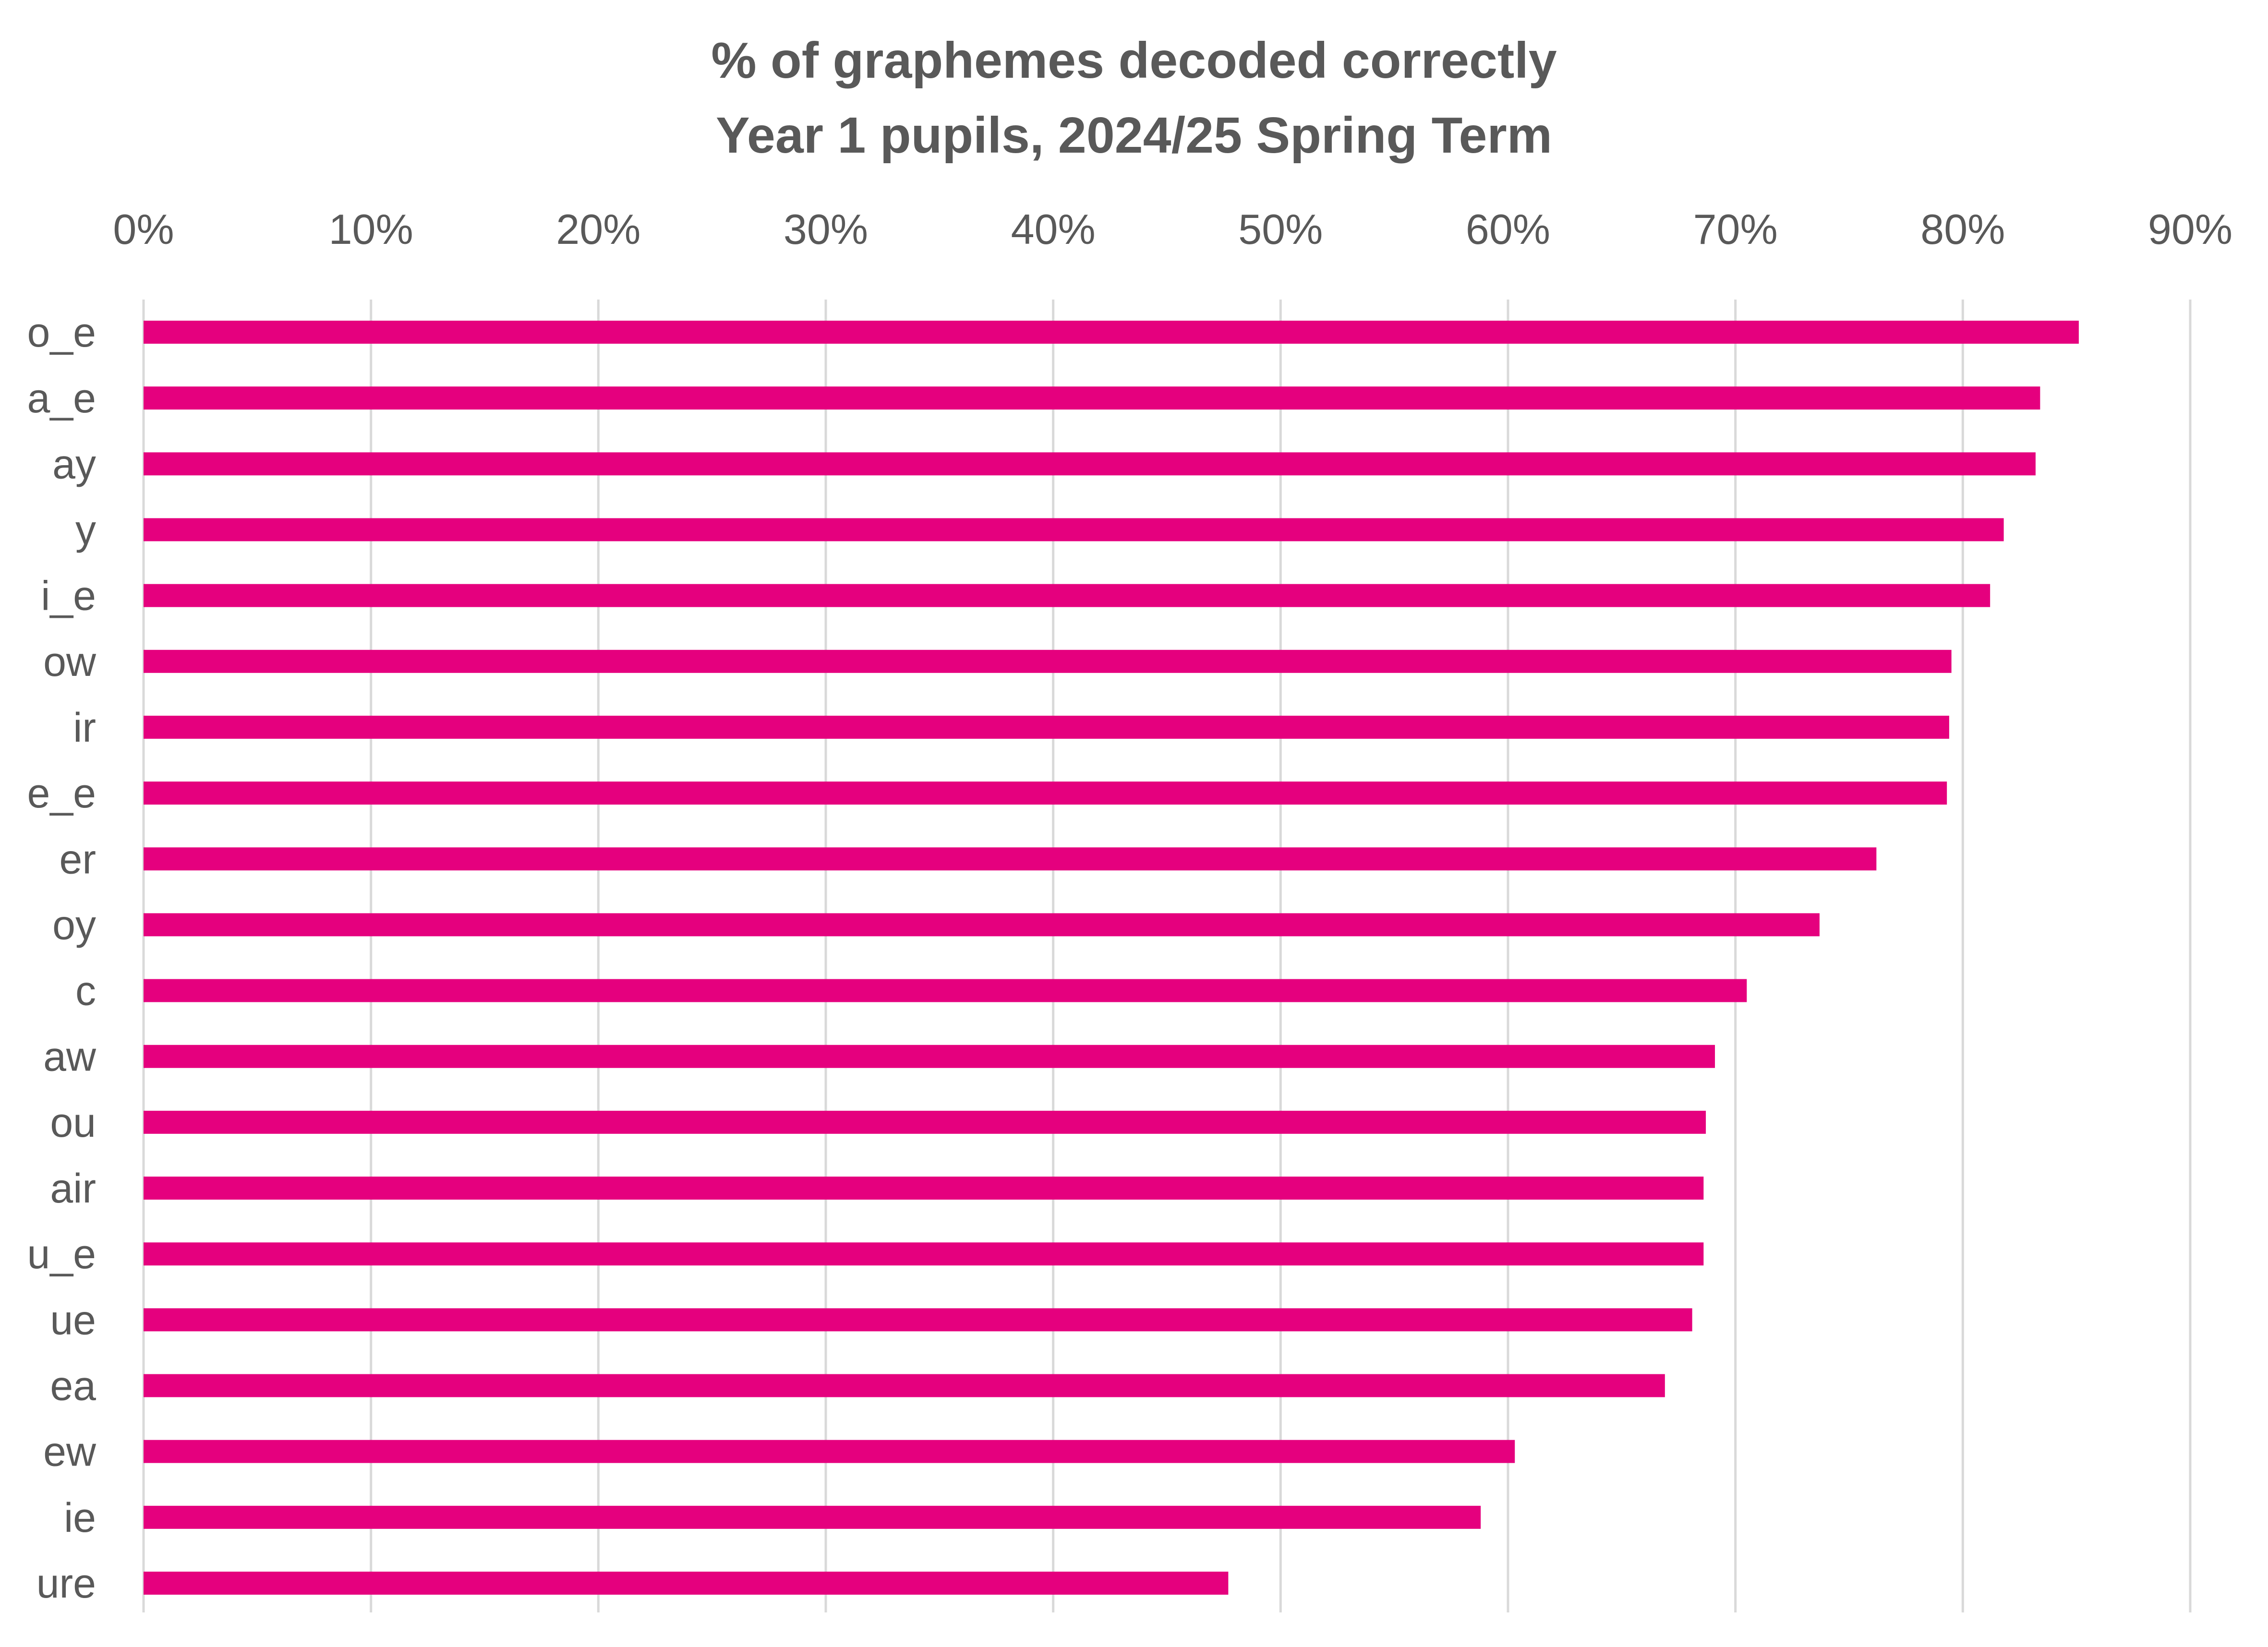 This screenshot has width=2268, height=1647. Describe the element at coordinates (598, 229) in the screenshot. I see `x-tick-label: 20%` at that location.